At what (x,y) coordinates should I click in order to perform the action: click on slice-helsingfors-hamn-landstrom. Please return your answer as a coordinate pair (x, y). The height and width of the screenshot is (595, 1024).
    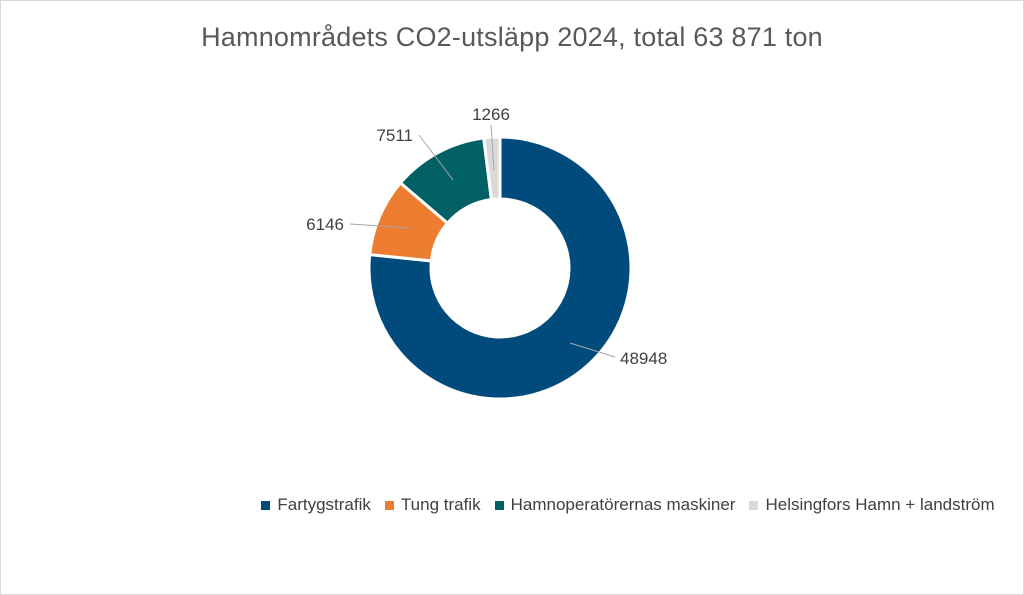
    Looking at the image, I should click on (492, 168).